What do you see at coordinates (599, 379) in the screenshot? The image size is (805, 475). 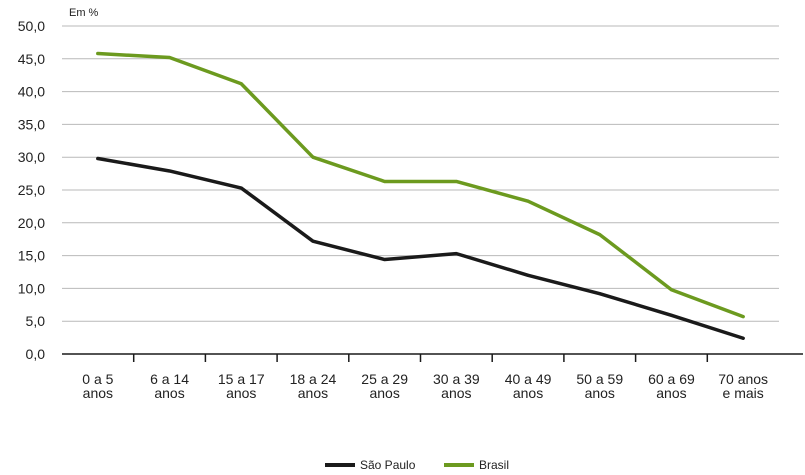 I see `x-tick-label: 50 a 59` at bounding box center [599, 379].